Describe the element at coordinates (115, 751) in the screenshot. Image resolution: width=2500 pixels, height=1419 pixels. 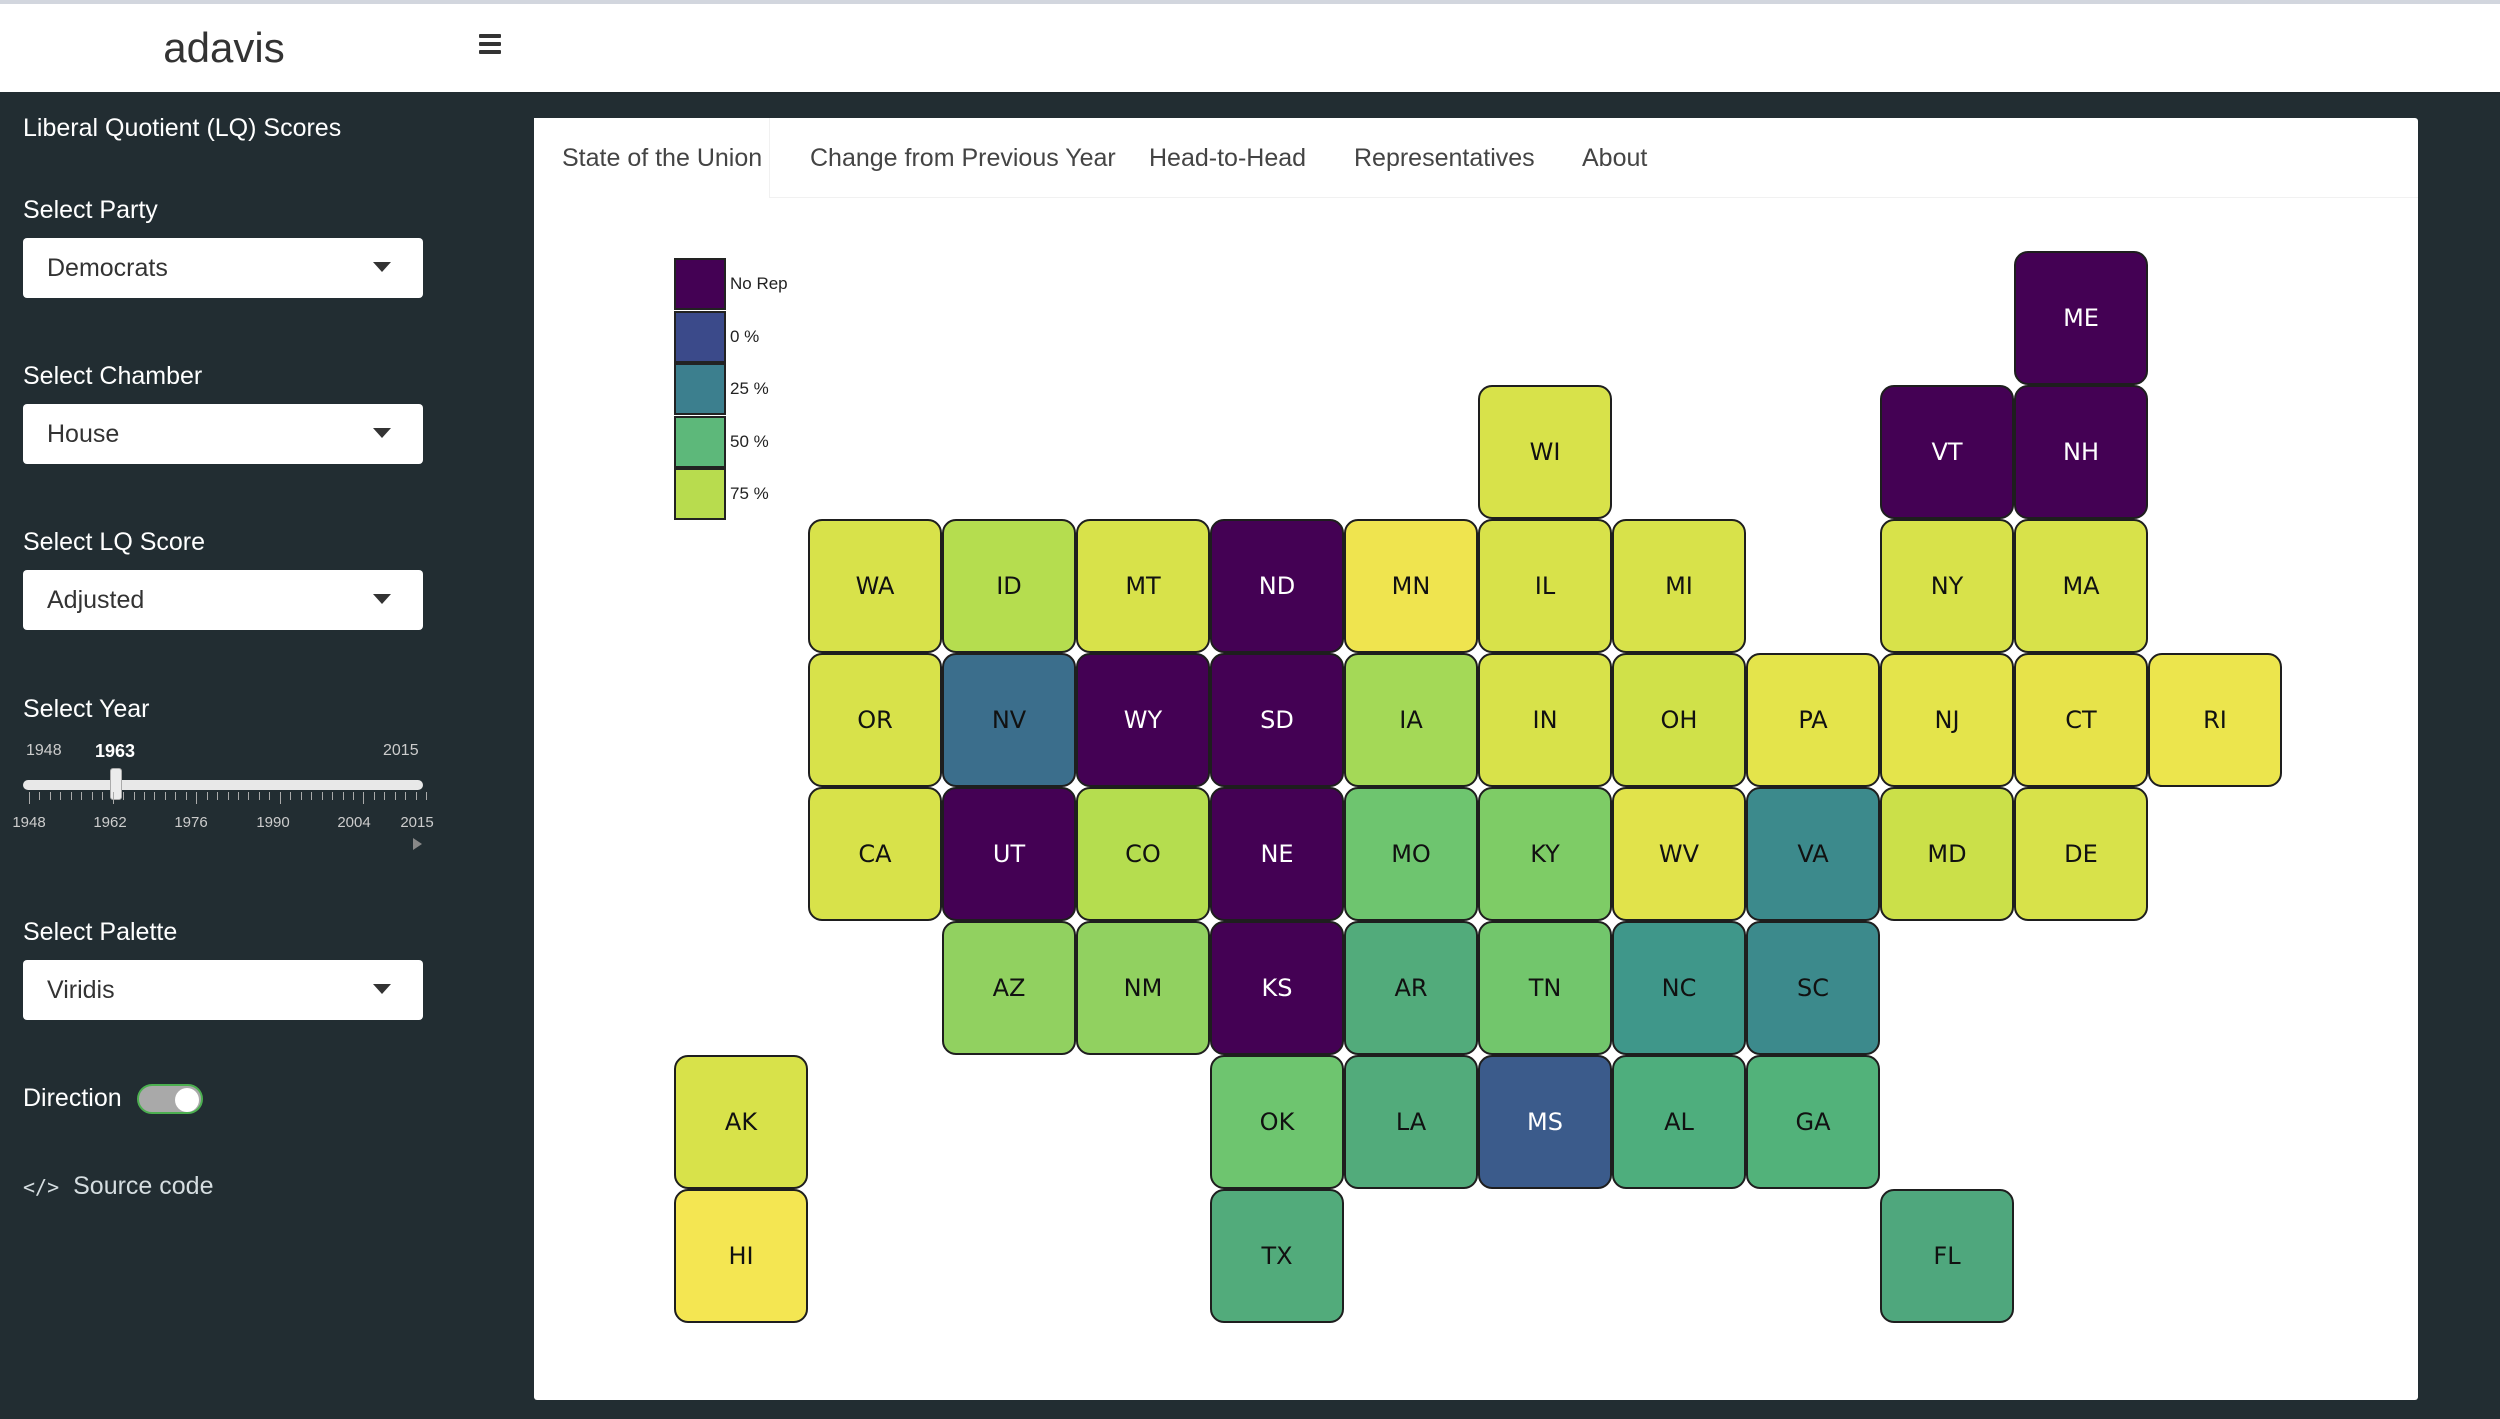
I see `year-slider-current: 1963` at that location.